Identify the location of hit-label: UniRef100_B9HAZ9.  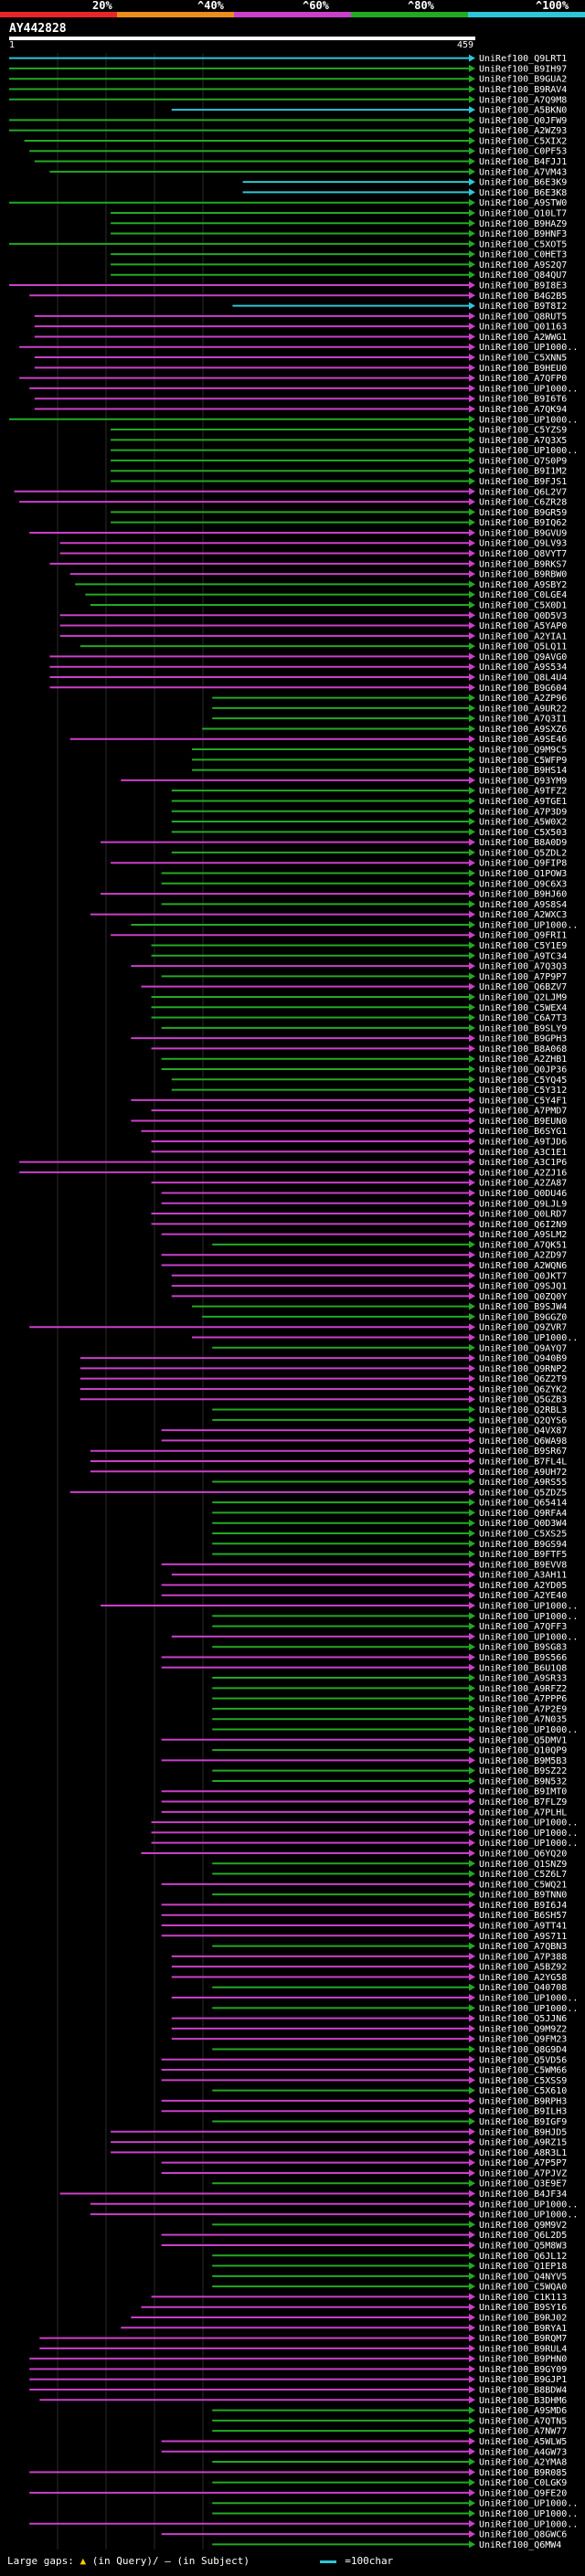
(523, 224).